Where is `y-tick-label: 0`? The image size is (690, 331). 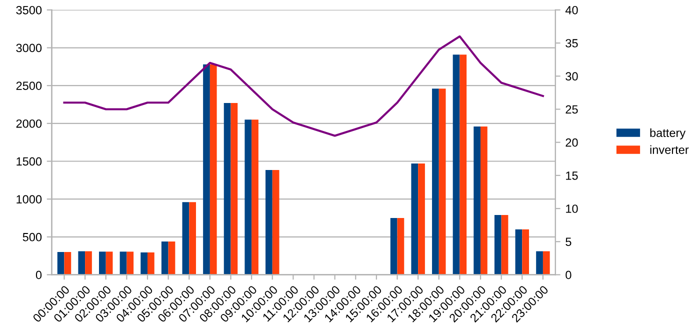 y-tick-label: 0 is located at coordinates (39, 275).